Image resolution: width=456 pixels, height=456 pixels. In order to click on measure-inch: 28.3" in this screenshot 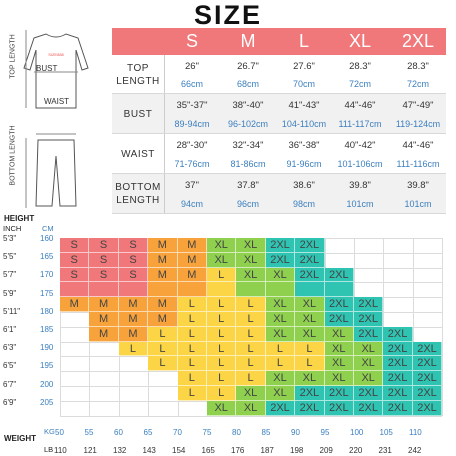, I will do `click(360, 66)`.